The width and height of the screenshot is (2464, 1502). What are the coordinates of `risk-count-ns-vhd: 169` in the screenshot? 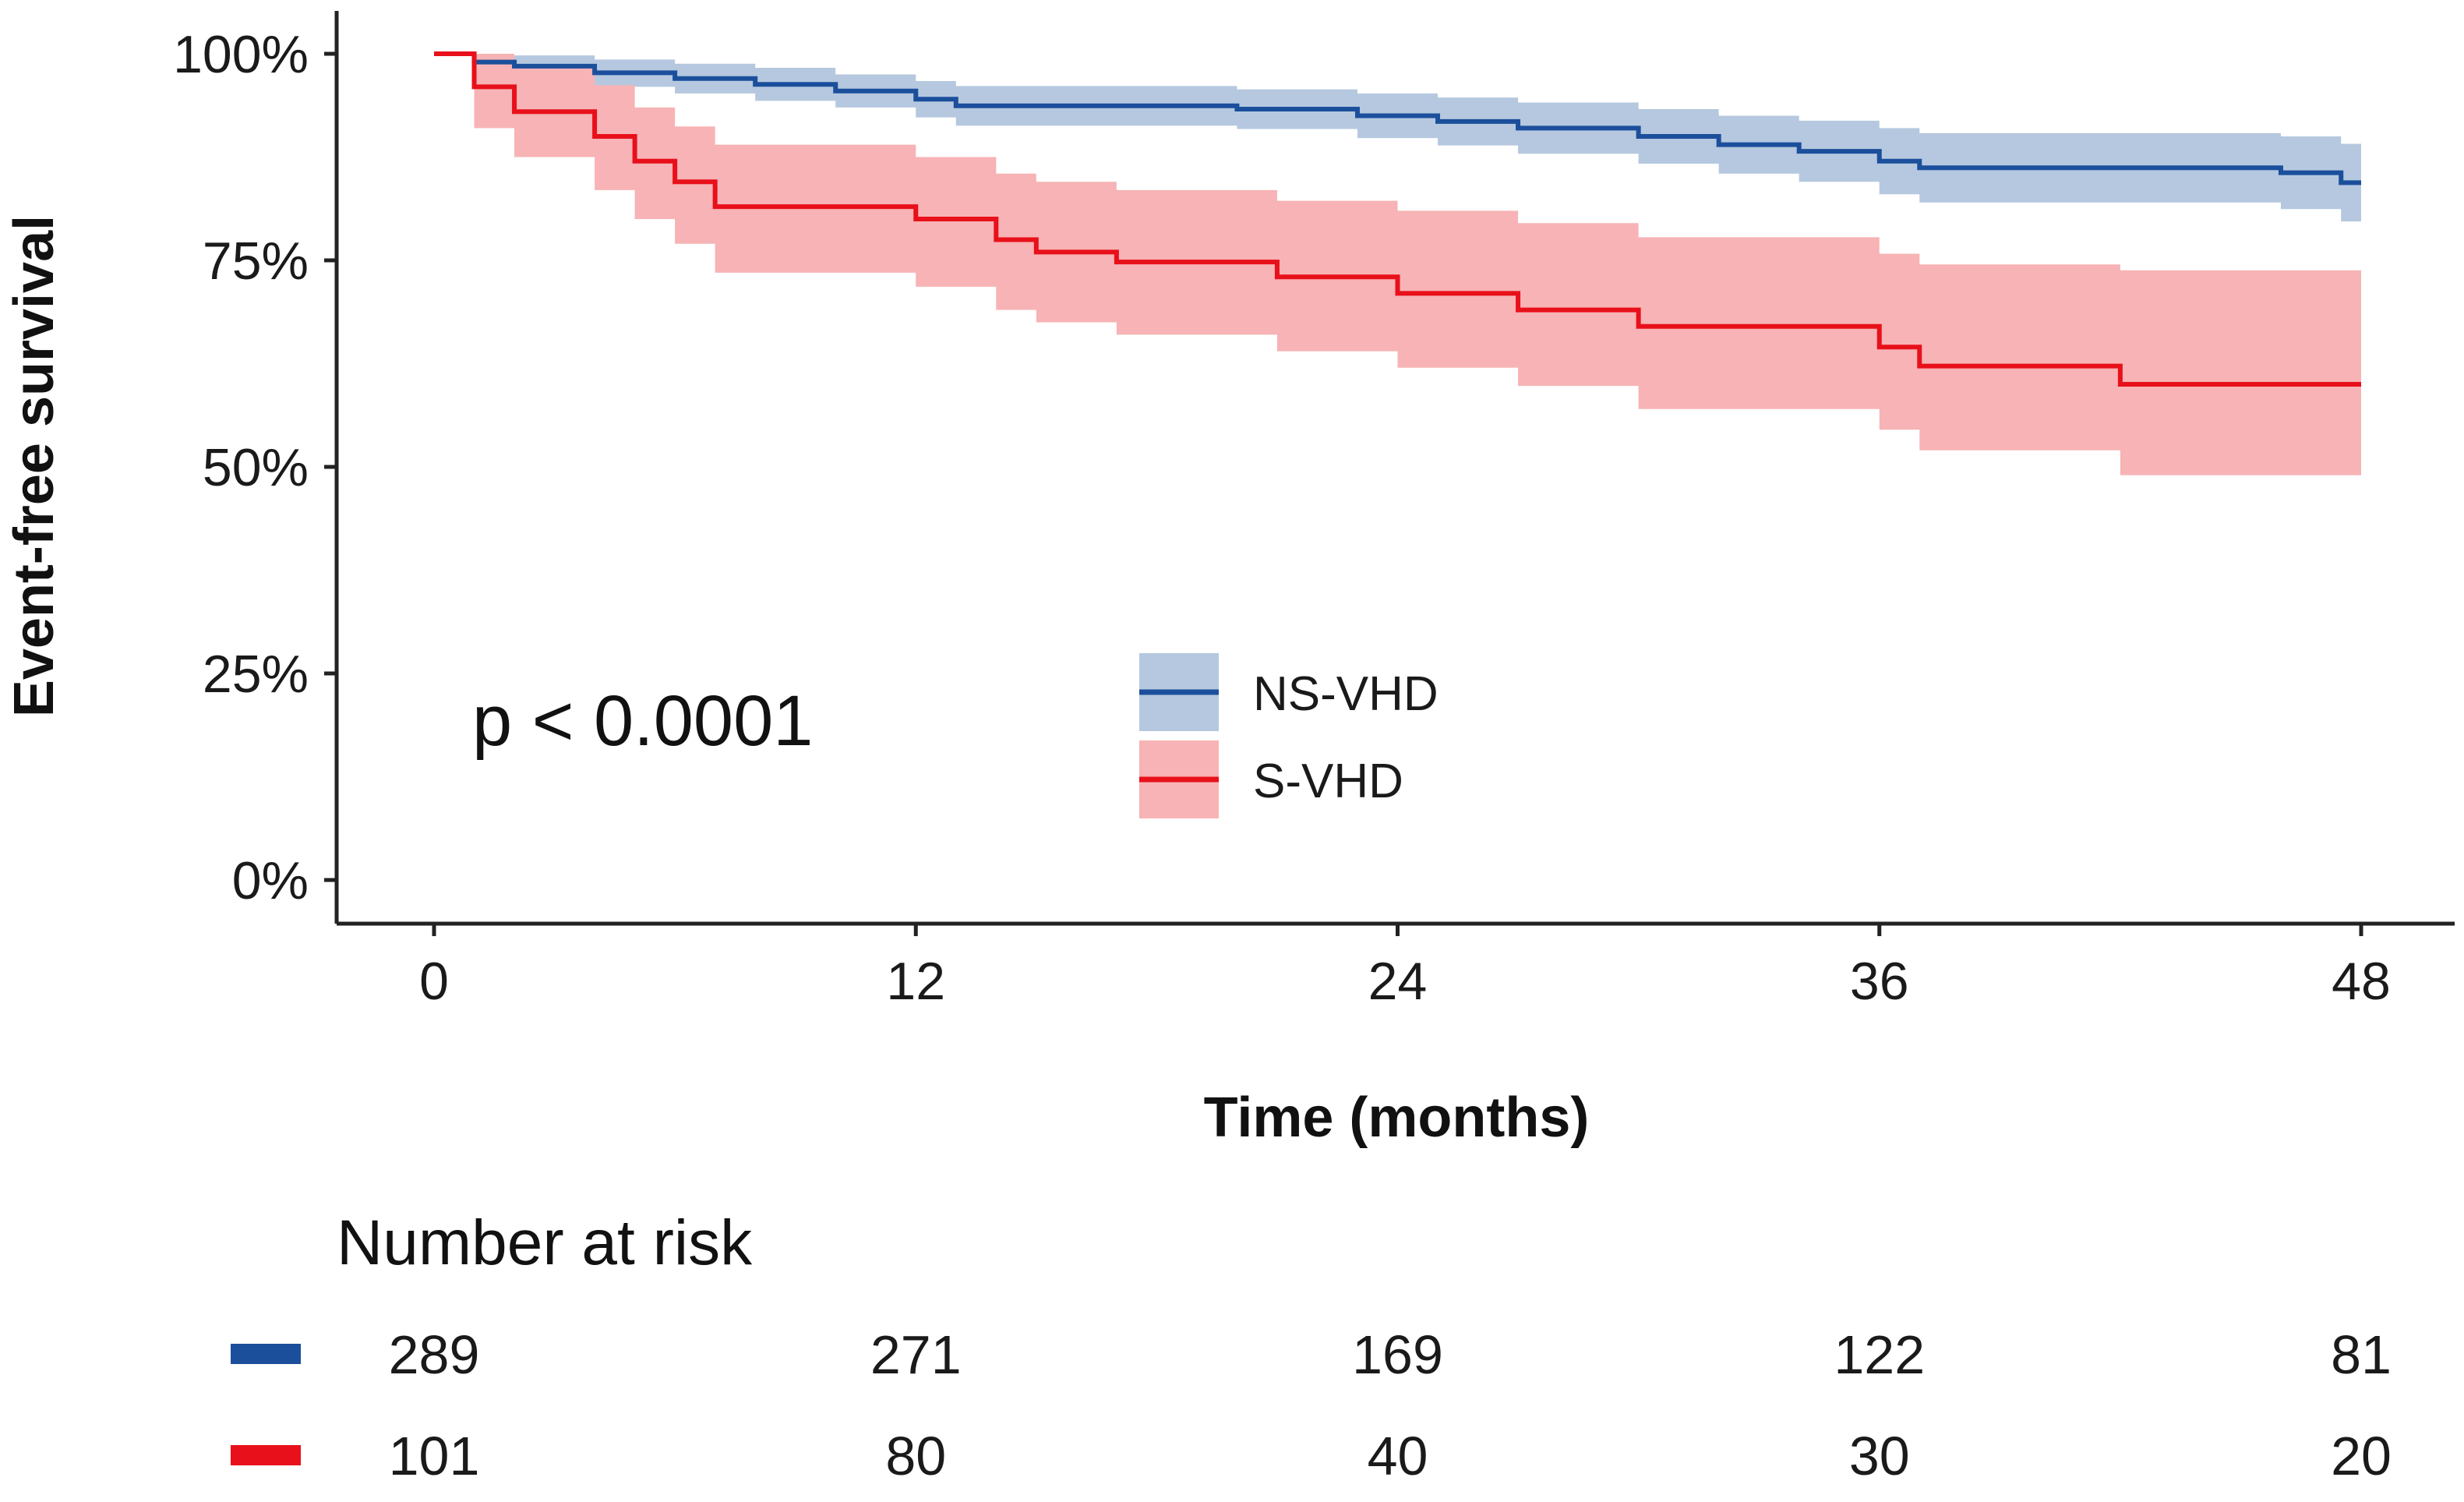 It's located at (1397, 1354).